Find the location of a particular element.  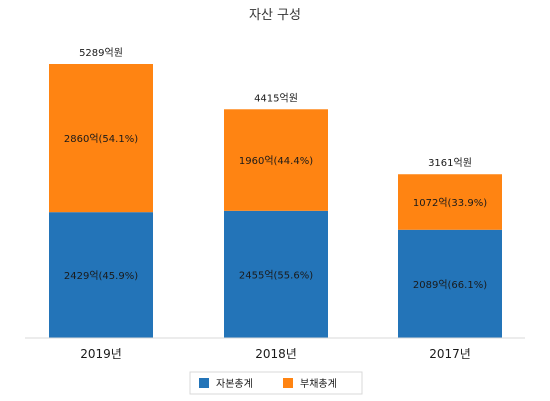

total-label: 5289억원 is located at coordinates (101, 53).